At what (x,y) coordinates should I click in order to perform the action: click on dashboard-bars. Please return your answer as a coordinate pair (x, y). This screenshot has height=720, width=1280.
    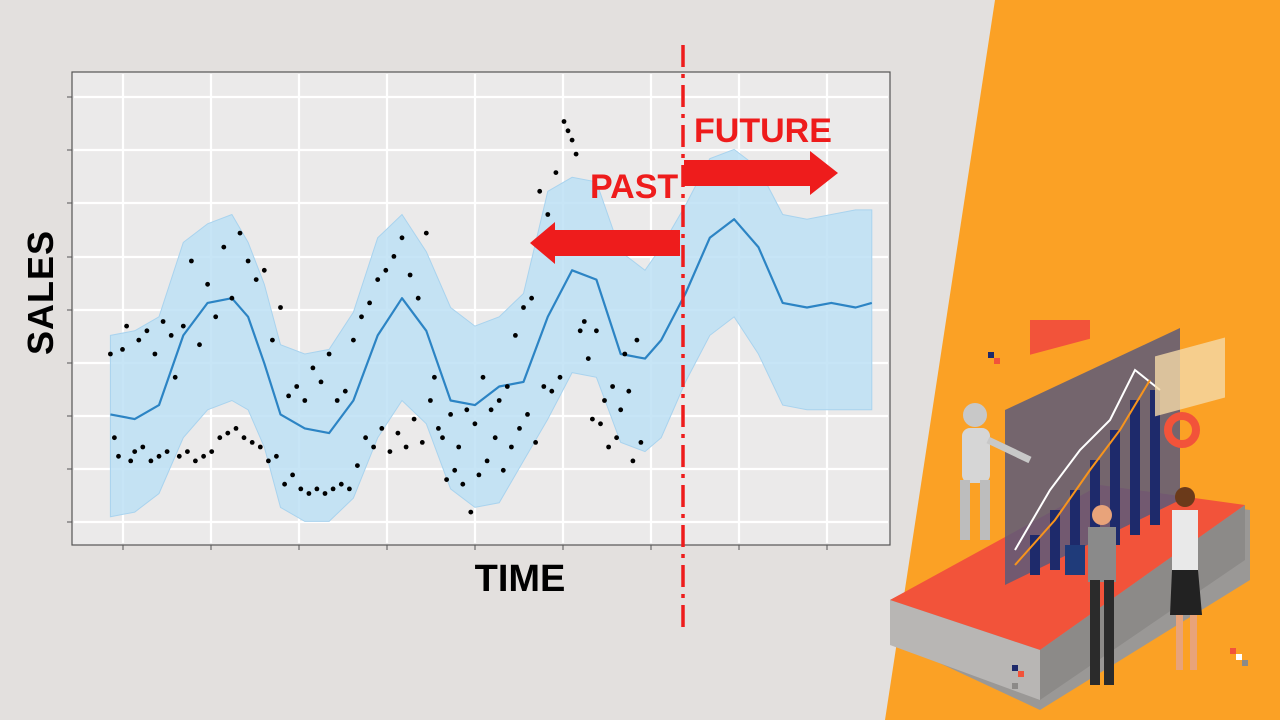
    Looking at the image, I should click on (1095, 482).